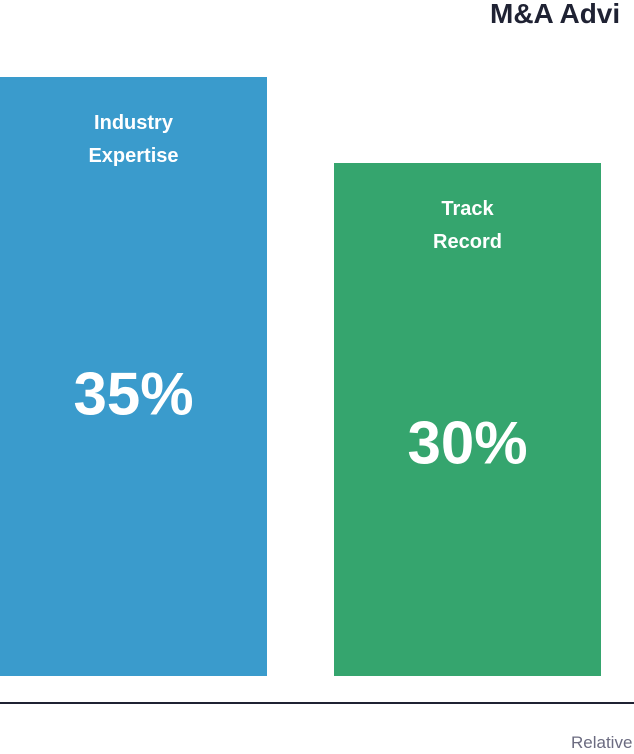 This screenshot has height=754, width=634. Describe the element at coordinates (467, 225) in the screenshot. I see `category-label: Track Record` at that location.